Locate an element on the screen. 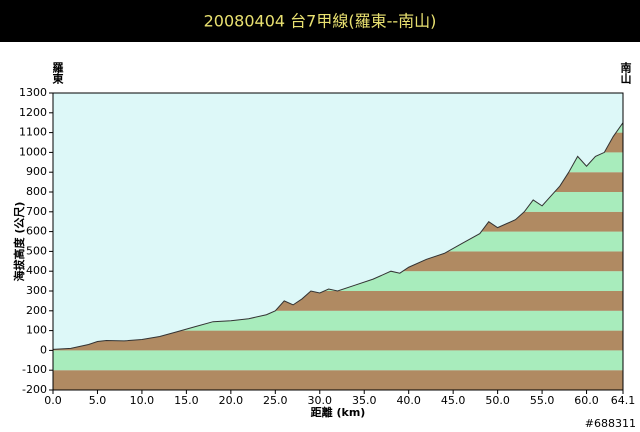 Image resolution: width=640 pixels, height=432 pixels. y-tick-label: 700 is located at coordinates (36, 211).